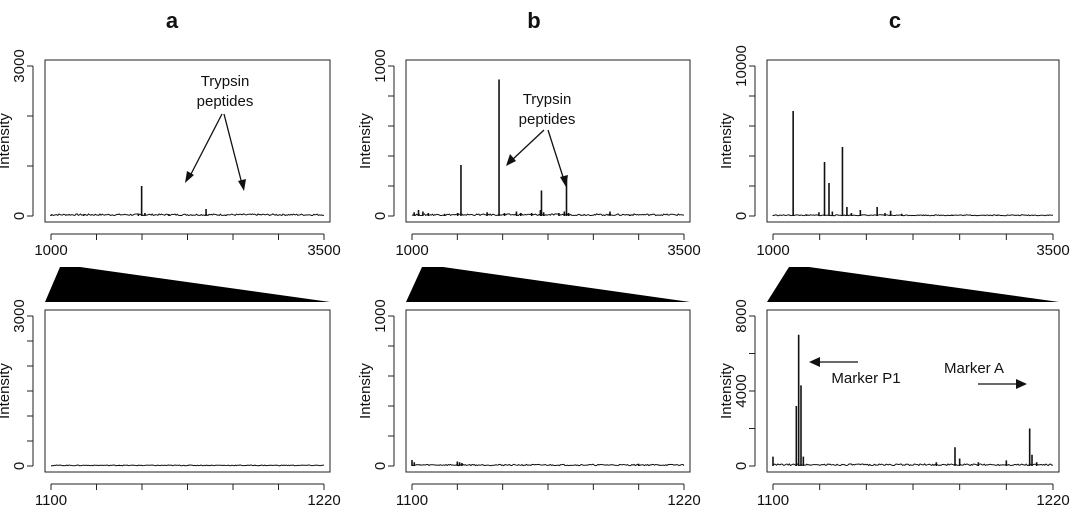  What do you see at coordinates (895, 20) in the screenshot?
I see `panel-letter-c: c` at bounding box center [895, 20].